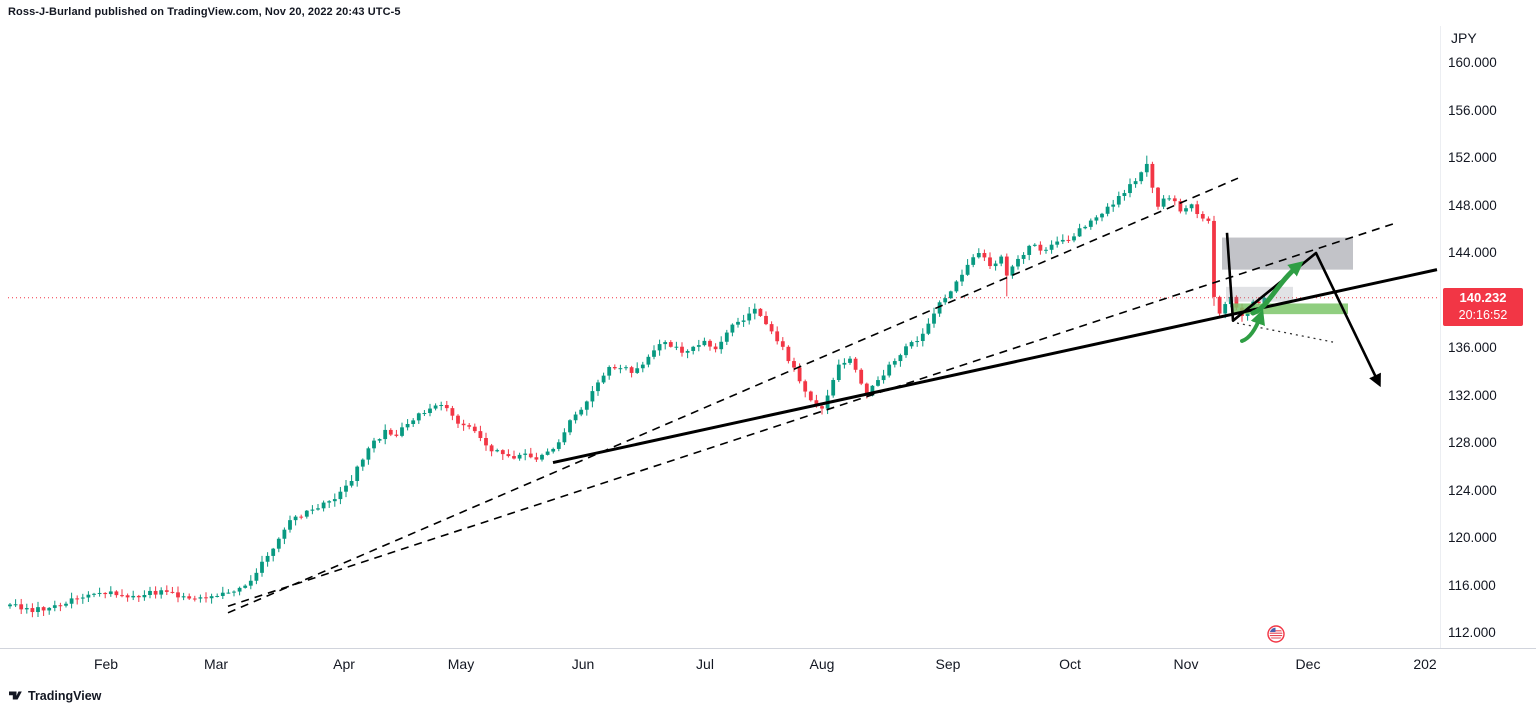 This screenshot has height=712, width=1536. I want to click on time-tick-label: Feb, so click(106, 664).